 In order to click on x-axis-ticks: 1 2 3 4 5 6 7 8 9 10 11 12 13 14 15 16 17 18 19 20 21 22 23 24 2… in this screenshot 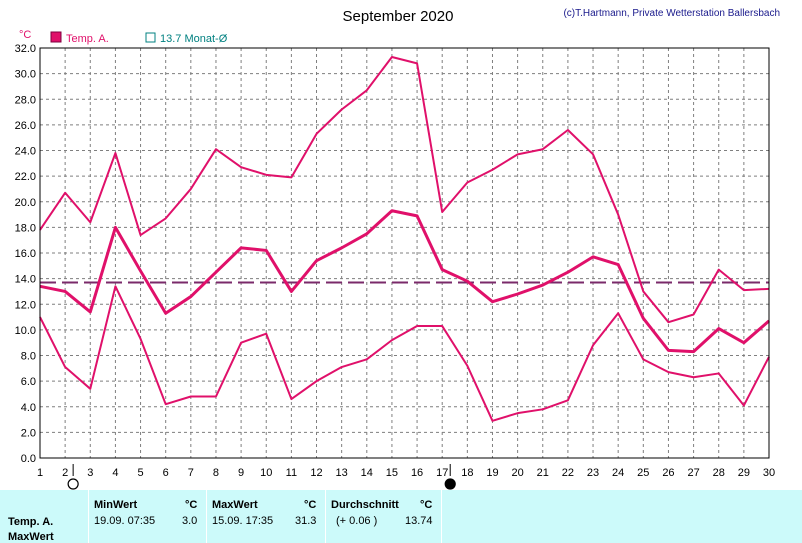, I will do `click(406, 473)`.